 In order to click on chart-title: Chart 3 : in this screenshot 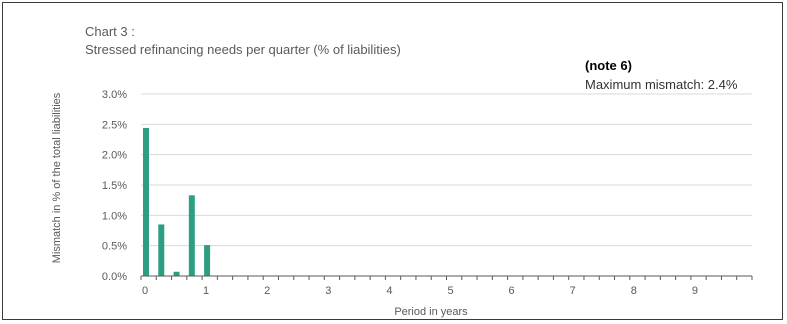, I will do `click(110, 31)`.